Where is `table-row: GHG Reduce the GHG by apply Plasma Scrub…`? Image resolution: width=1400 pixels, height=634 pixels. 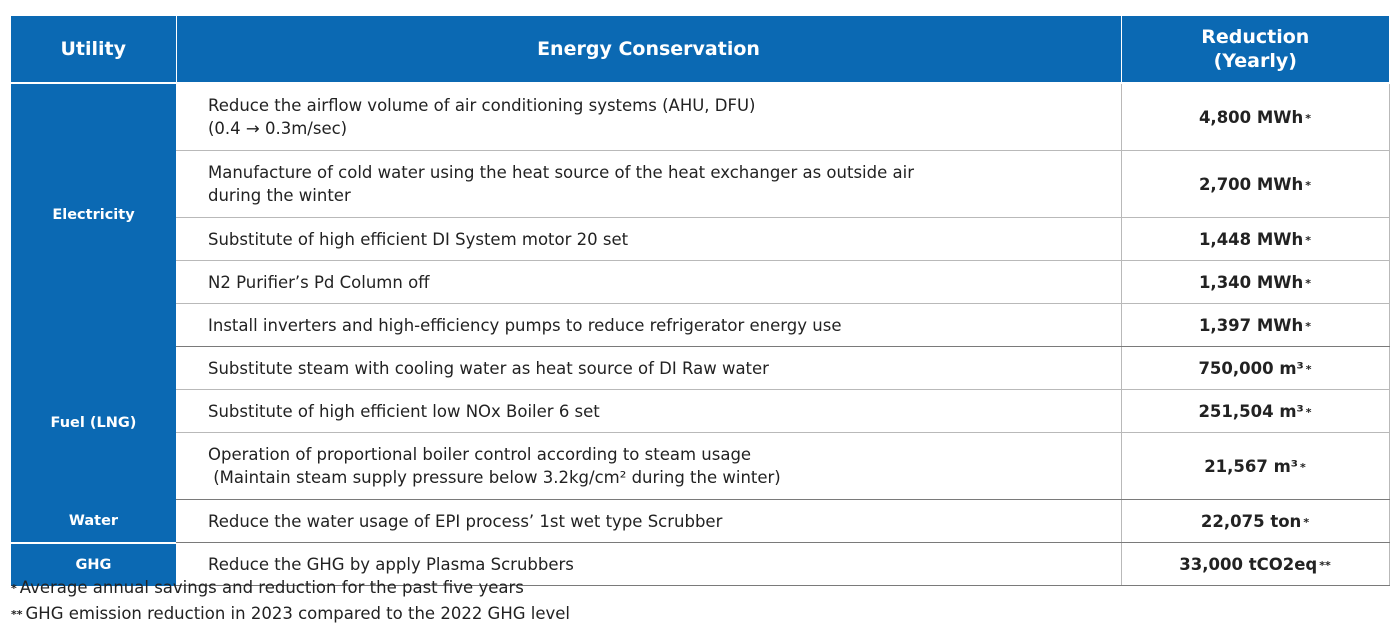
table-row: GHG Reduce the GHG by apply Plasma Scrub… is located at coordinates (700, 564).